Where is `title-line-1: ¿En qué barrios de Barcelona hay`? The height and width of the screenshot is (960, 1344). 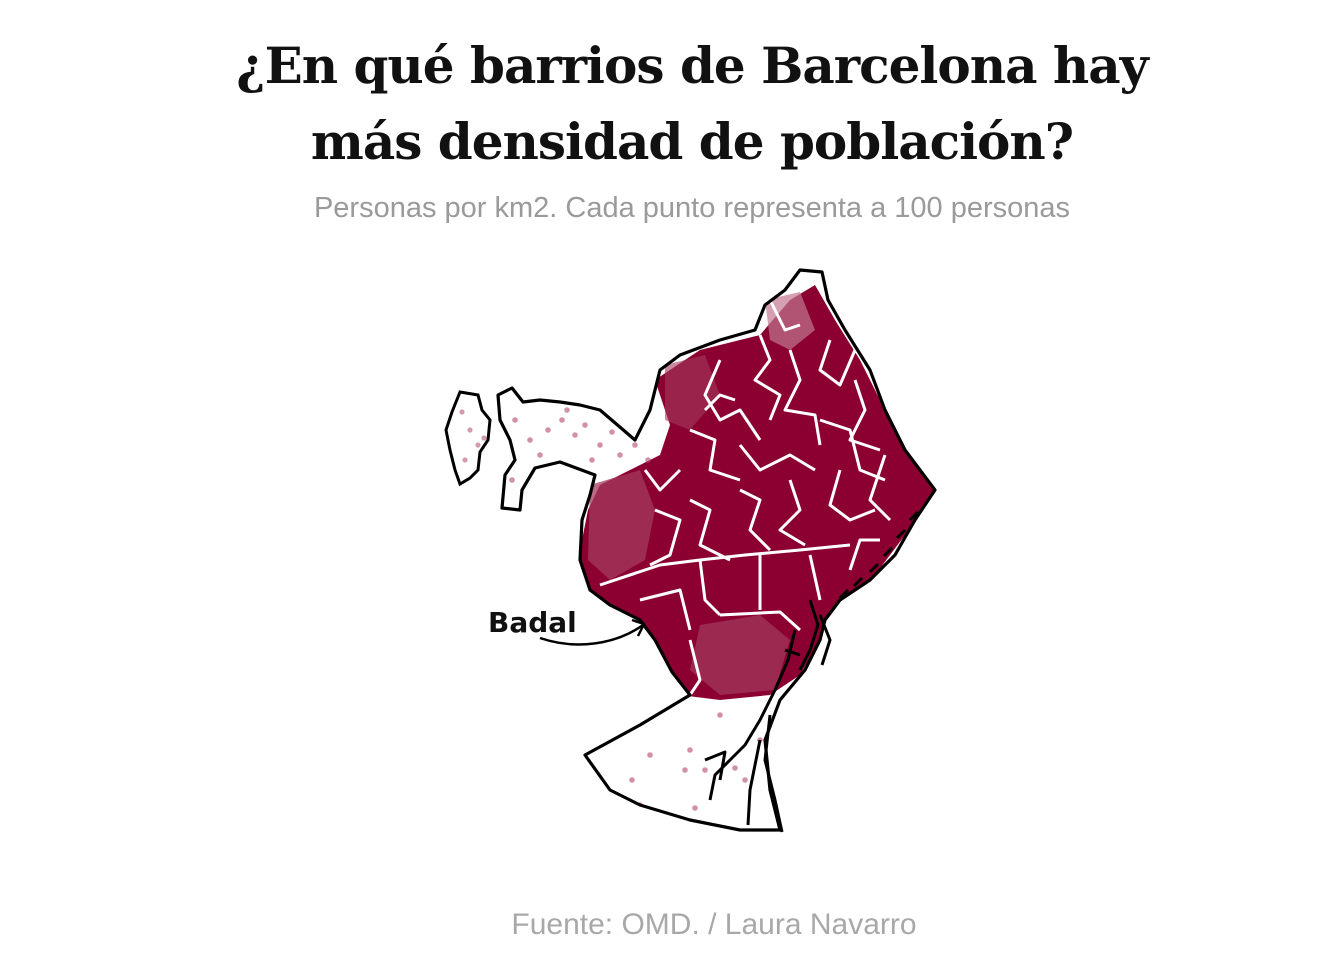
title-line-1: ¿En qué barrios de Barcelona hay is located at coordinates (672, 66).